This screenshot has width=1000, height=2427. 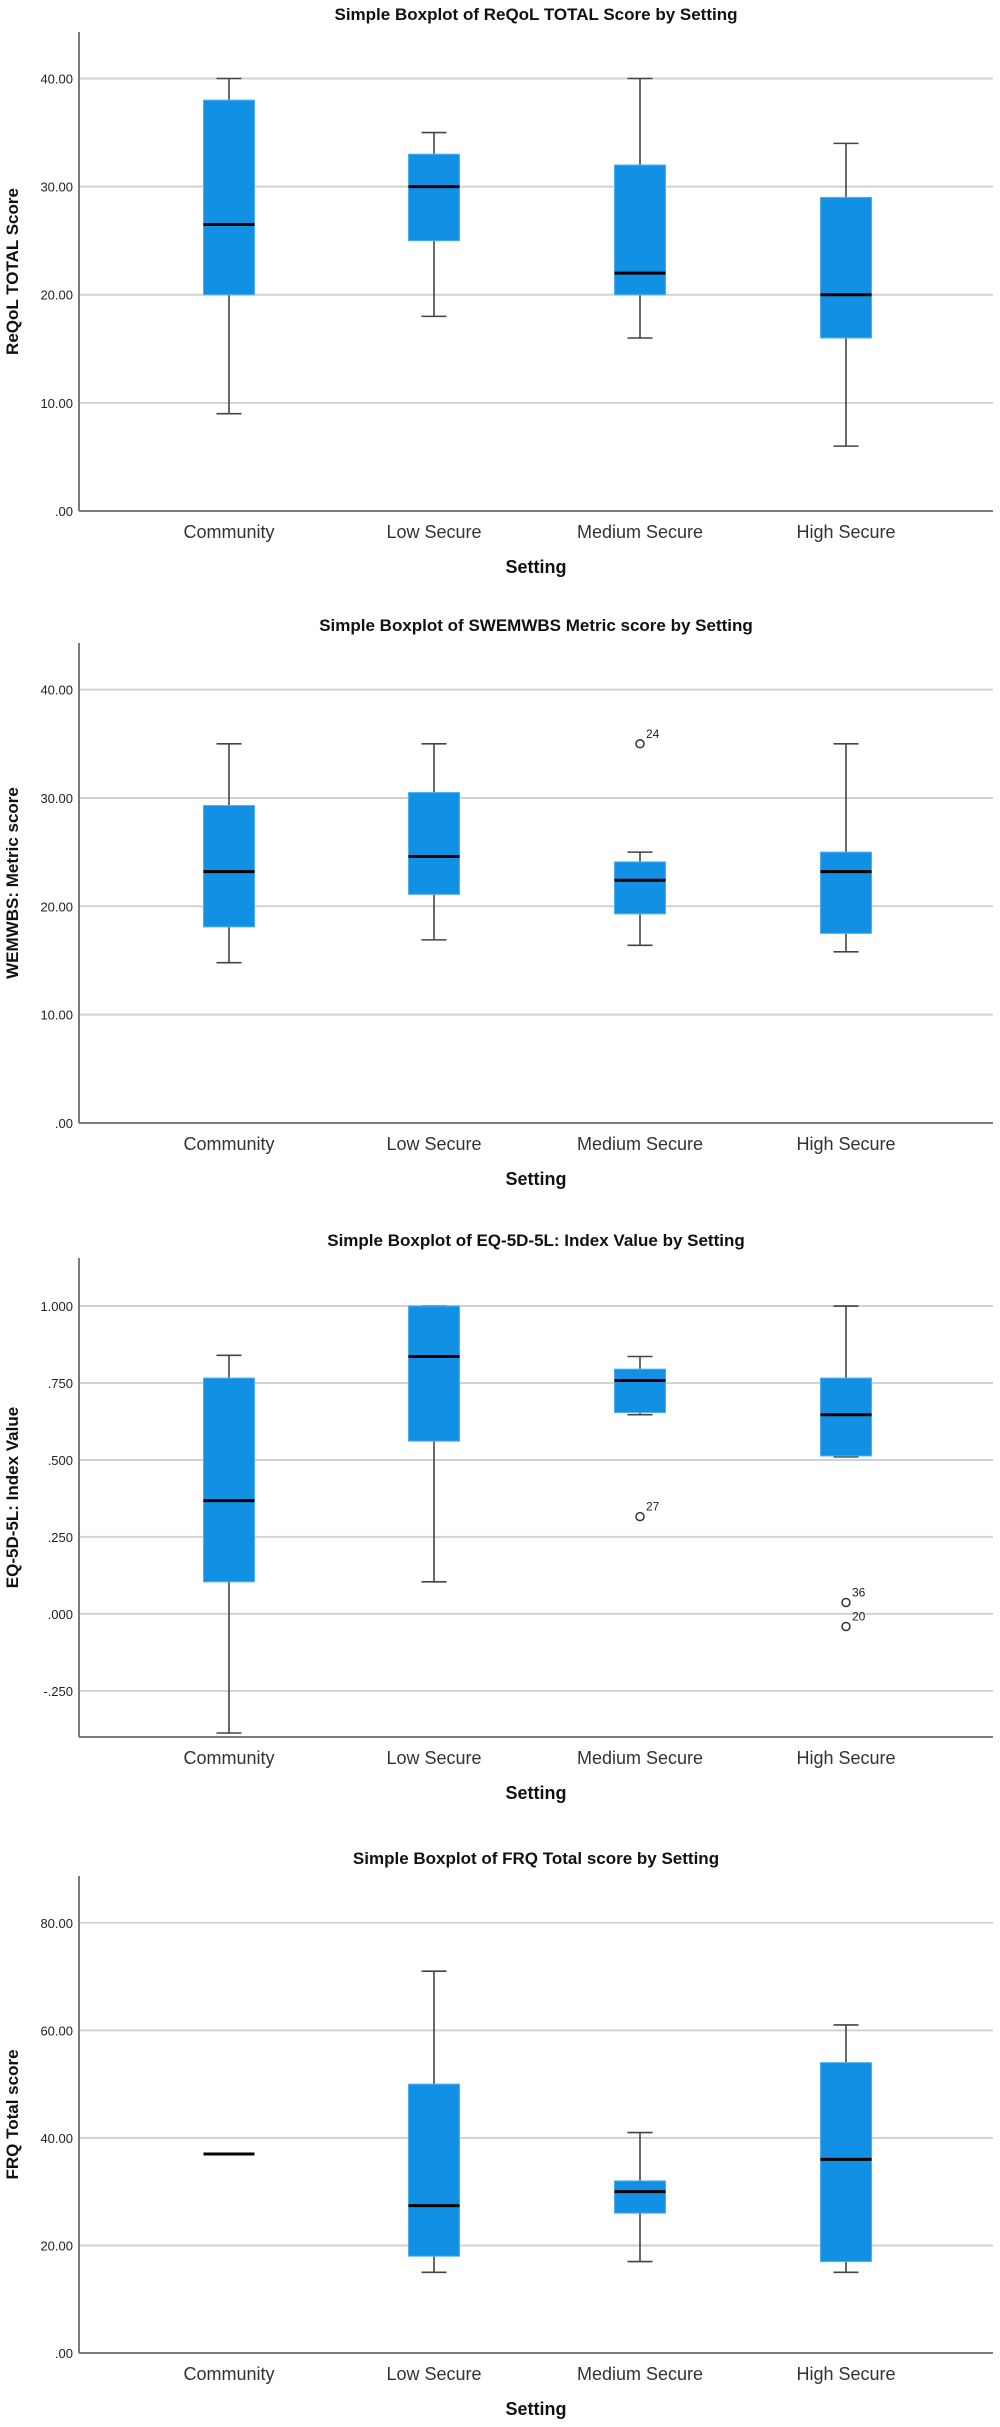 What do you see at coordinates (56, 1306) in the screenshot?
I see `y-tick-label: 1.000` at bounding box center [56, 1306].